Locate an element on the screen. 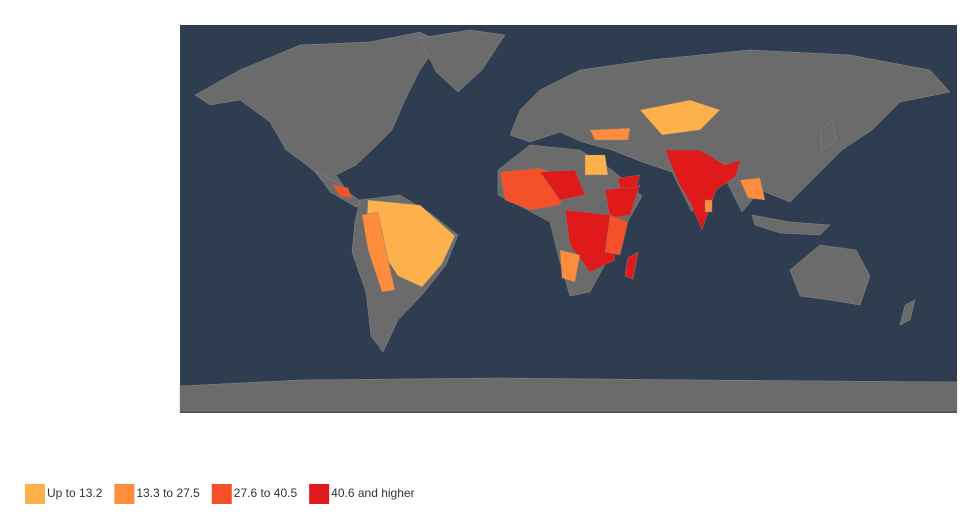 The image size is (975, 517). greenland is located at coordinates (462, 61).